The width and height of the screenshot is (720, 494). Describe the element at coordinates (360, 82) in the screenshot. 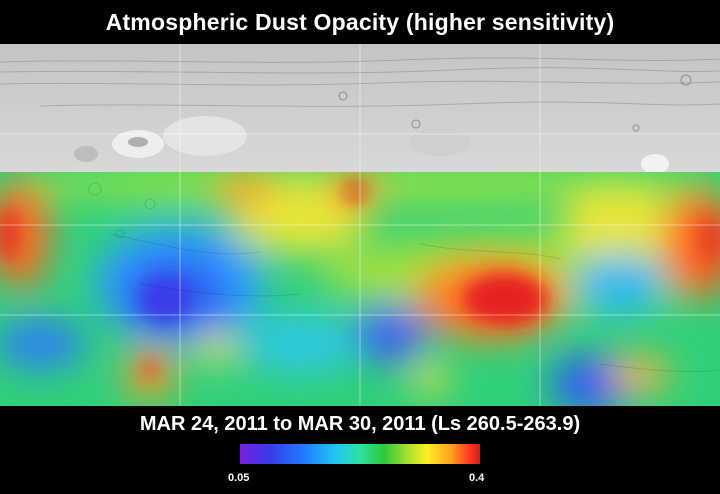

I see `terrain-shading` at that location.